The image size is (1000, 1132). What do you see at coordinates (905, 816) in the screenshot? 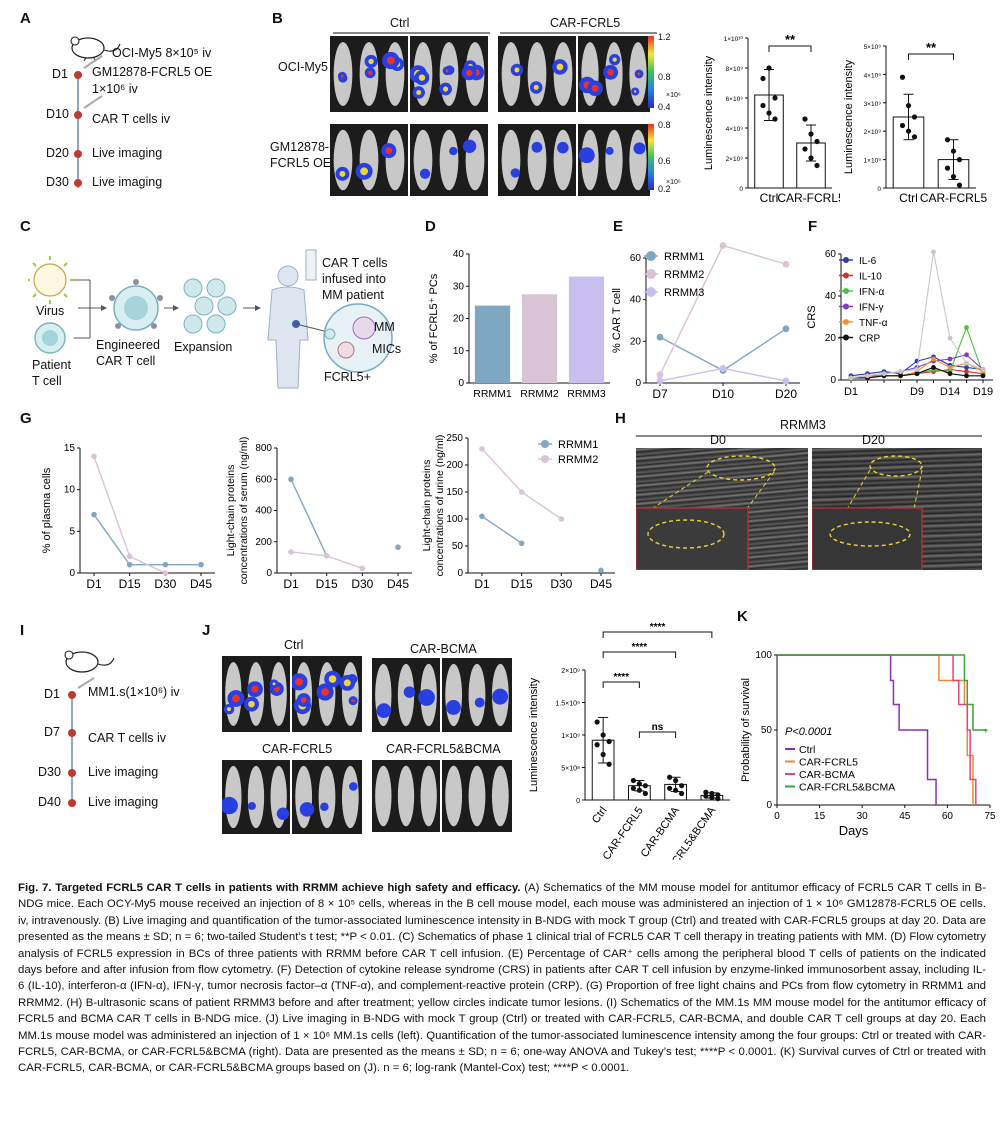
I see `x-tick-label: 45` at bounding box center [905, 816].